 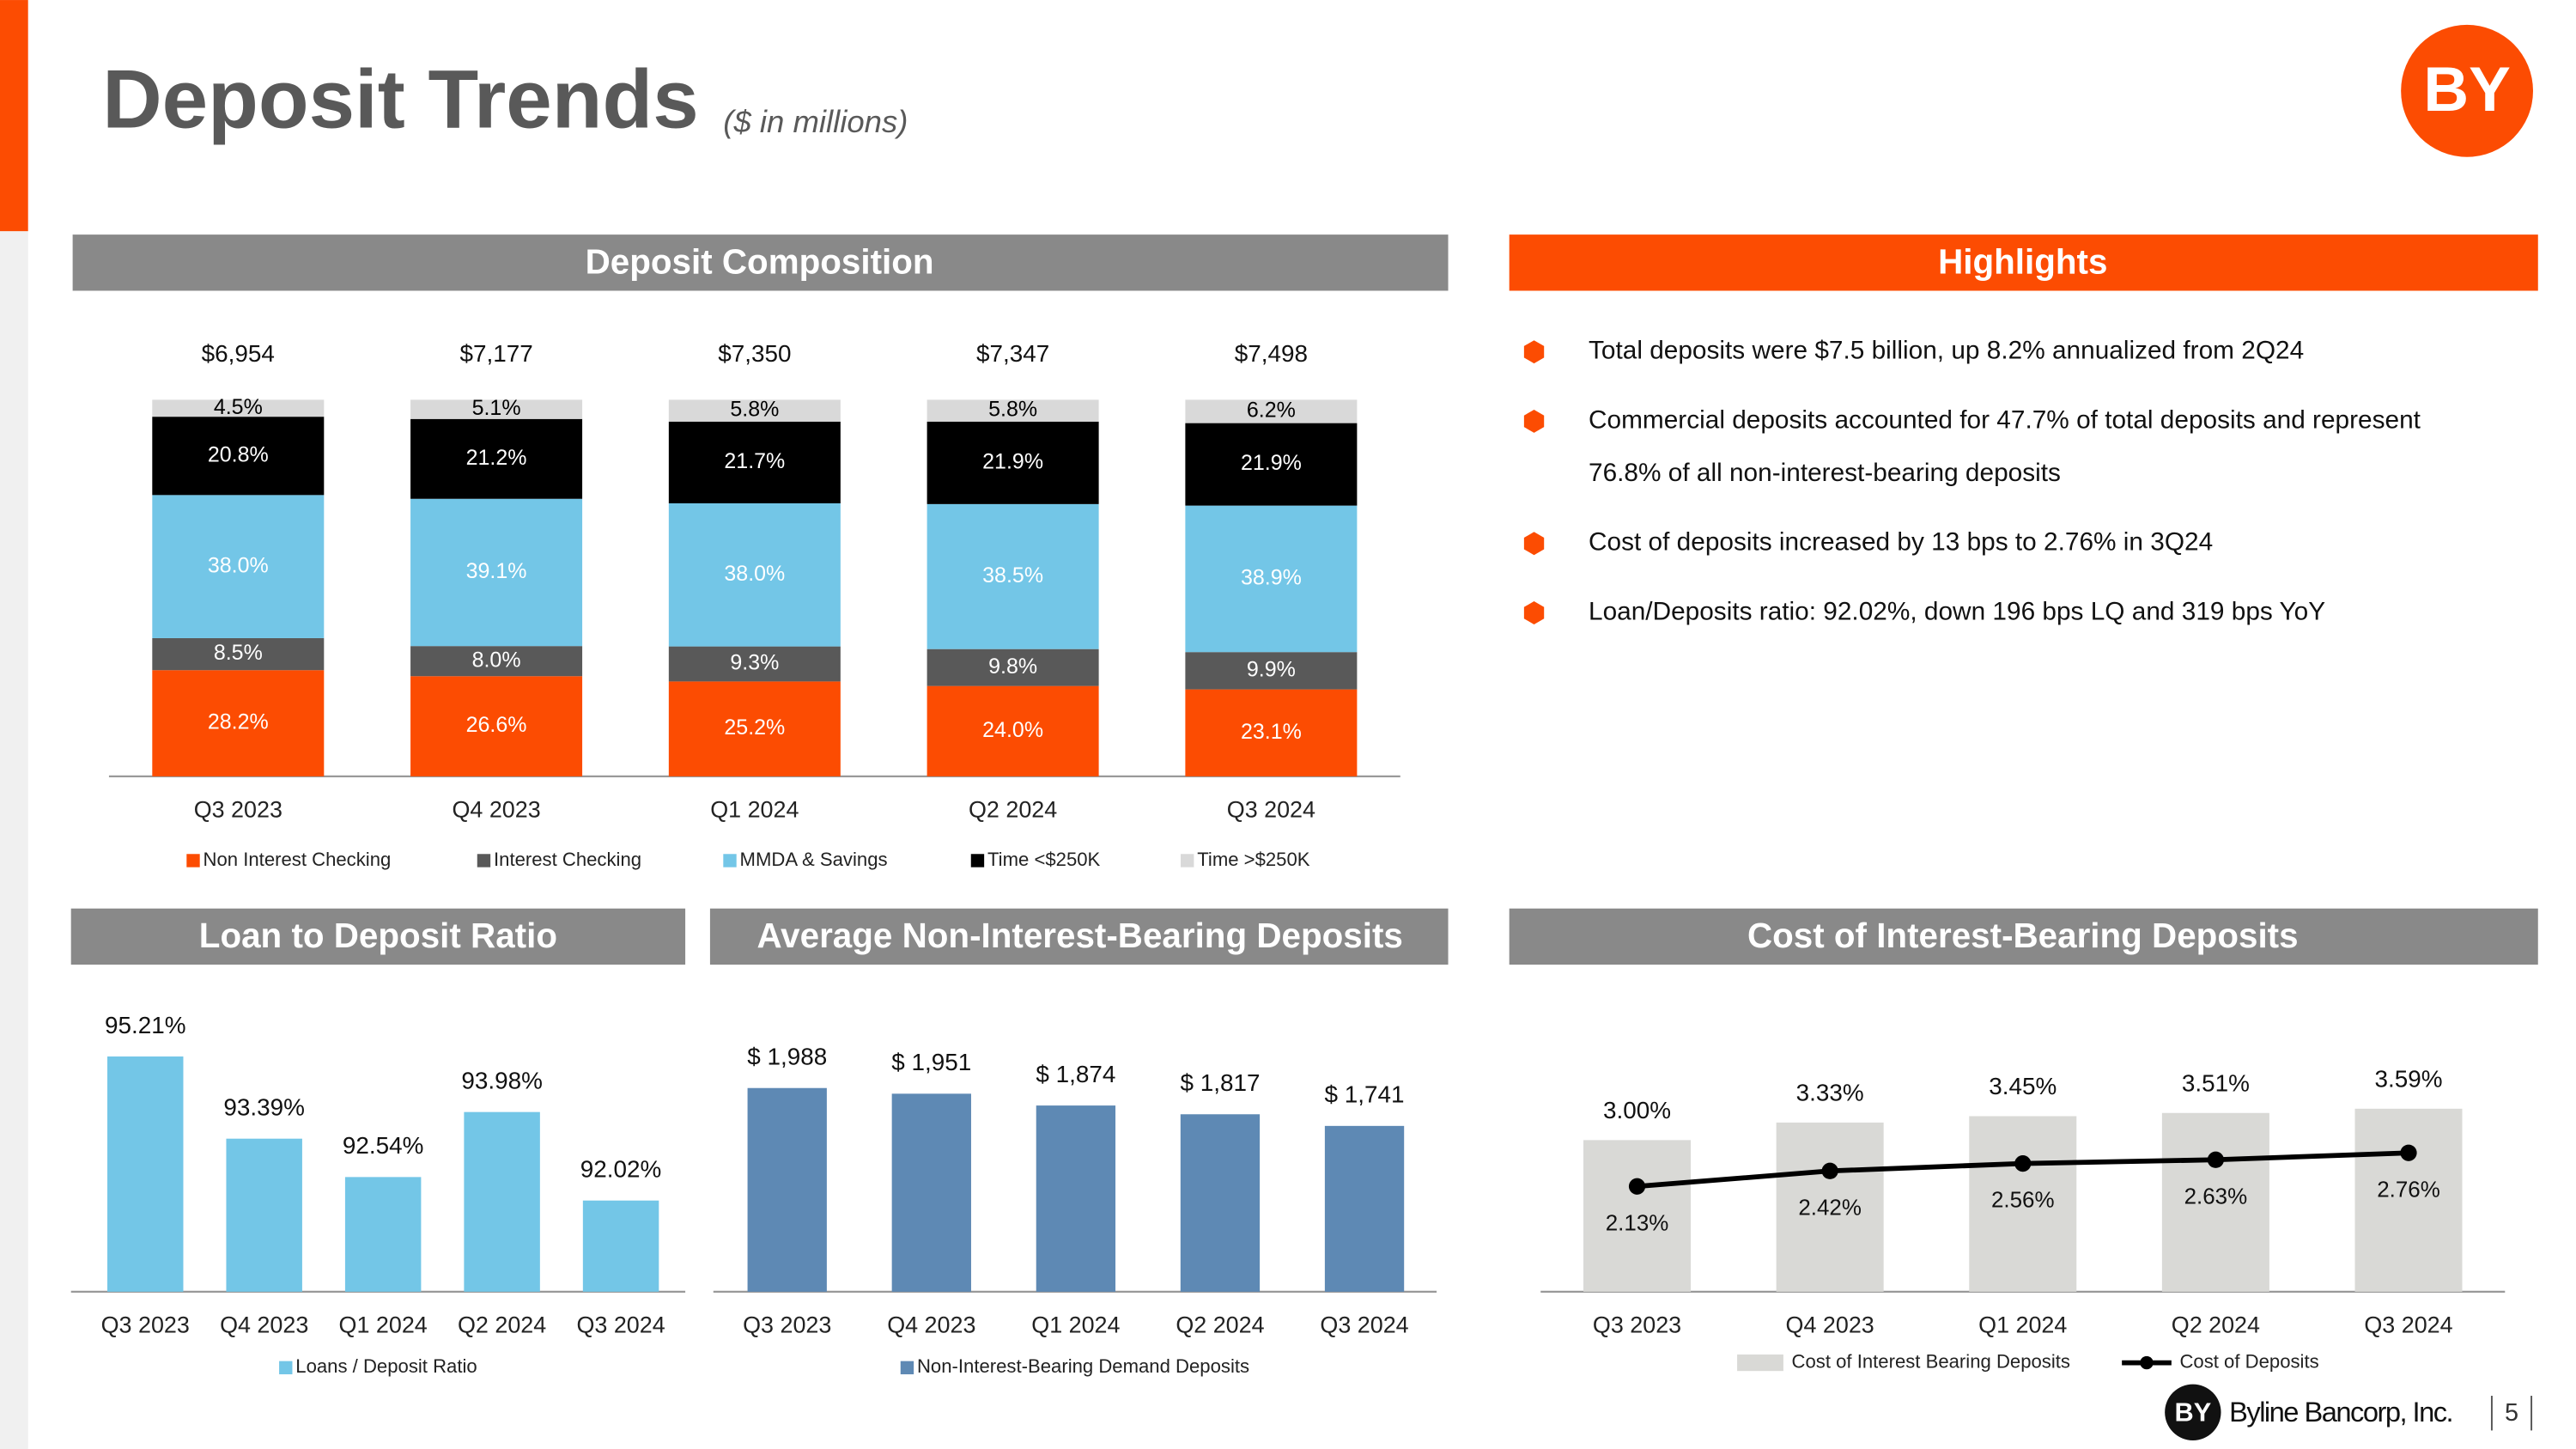 What do you see at coordinates (931, 1062) in the screenshot?
I see `data-label: $ 1,951` at bounding box center [931, 1062].